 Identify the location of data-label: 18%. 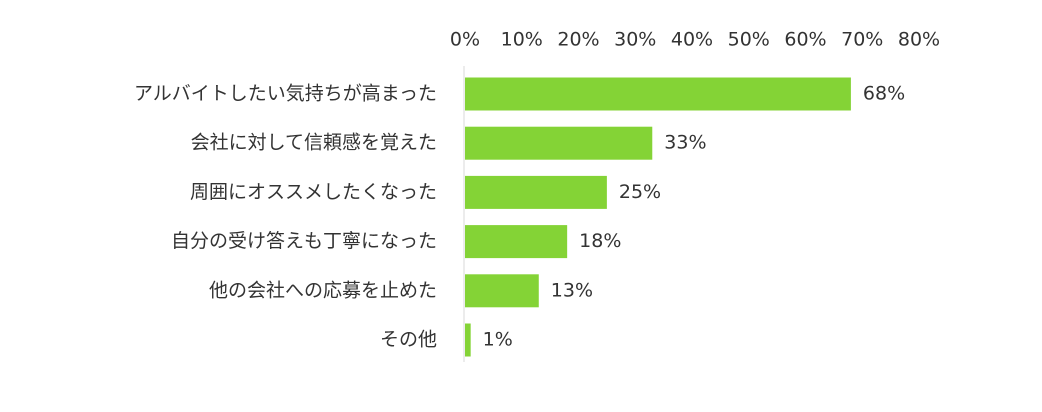
(600, 241).